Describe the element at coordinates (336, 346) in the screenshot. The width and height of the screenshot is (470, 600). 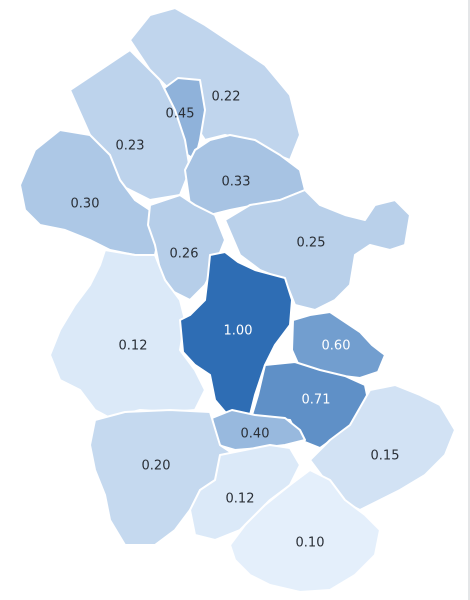
I see `region-label-east-mid: 0.60` at that location.